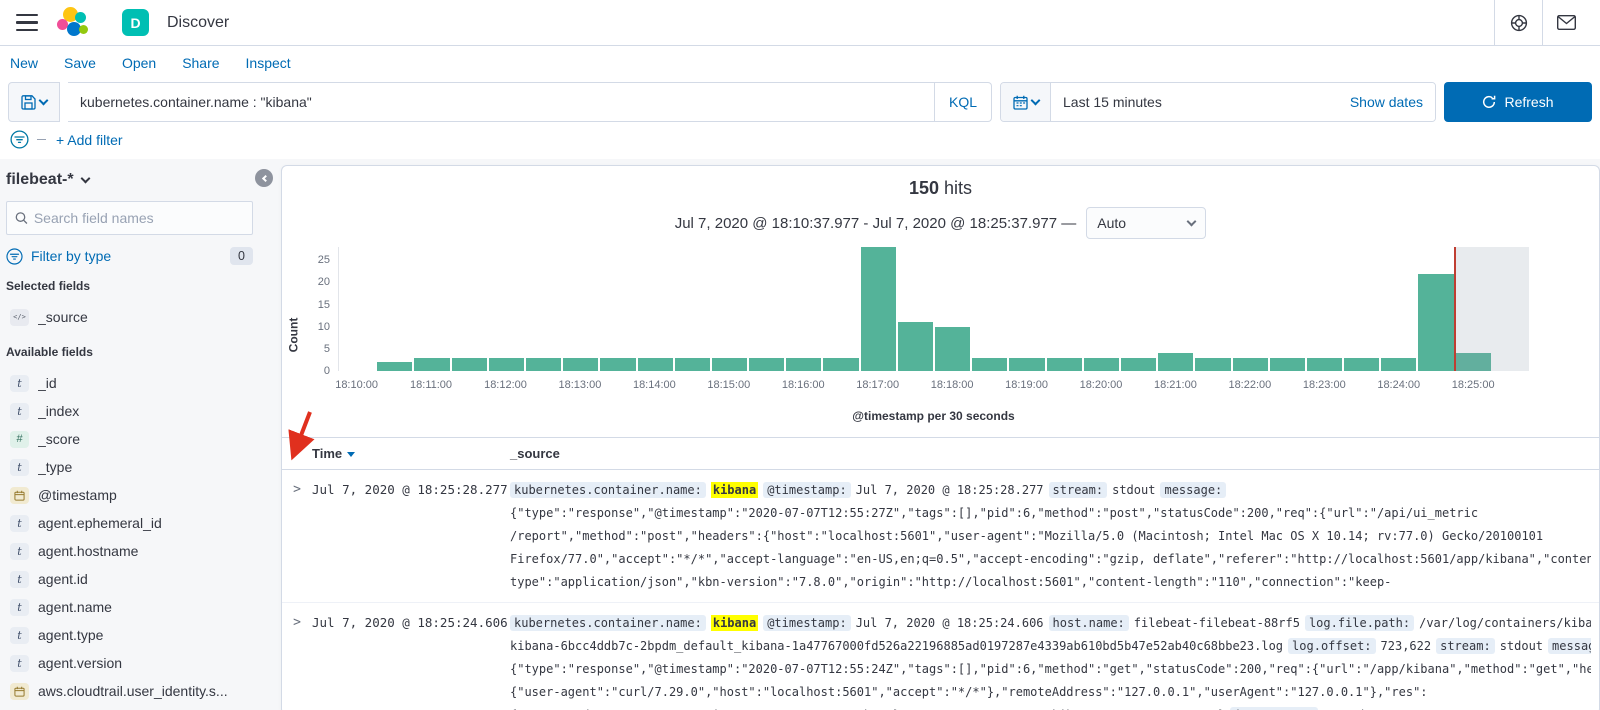  I want to click on filter-by-type-button: Filter by type, so click(71, 256).